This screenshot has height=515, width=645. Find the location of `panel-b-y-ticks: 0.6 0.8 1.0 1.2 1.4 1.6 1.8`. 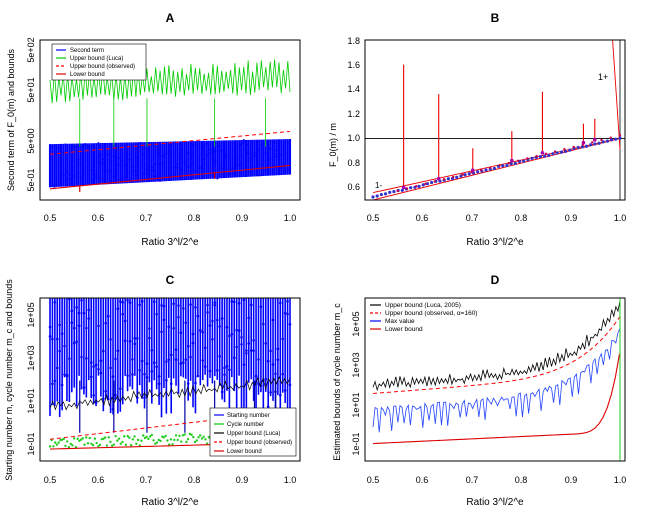

panel-b-y-ticks: 0.6 0.8 1.0 1.2 1.4 1.6 1.8 is located at coordinates (353, 114).